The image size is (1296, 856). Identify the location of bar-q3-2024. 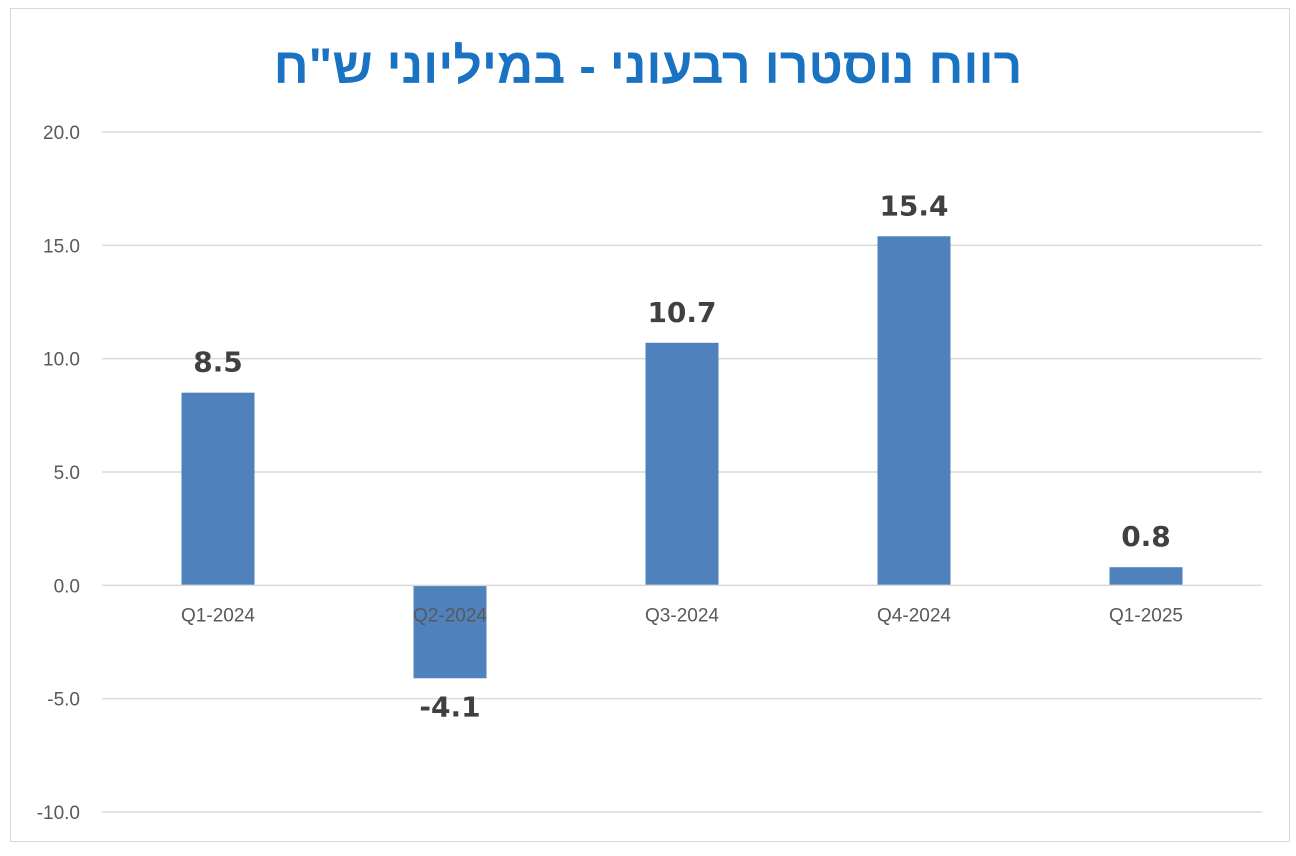
(682, 464).